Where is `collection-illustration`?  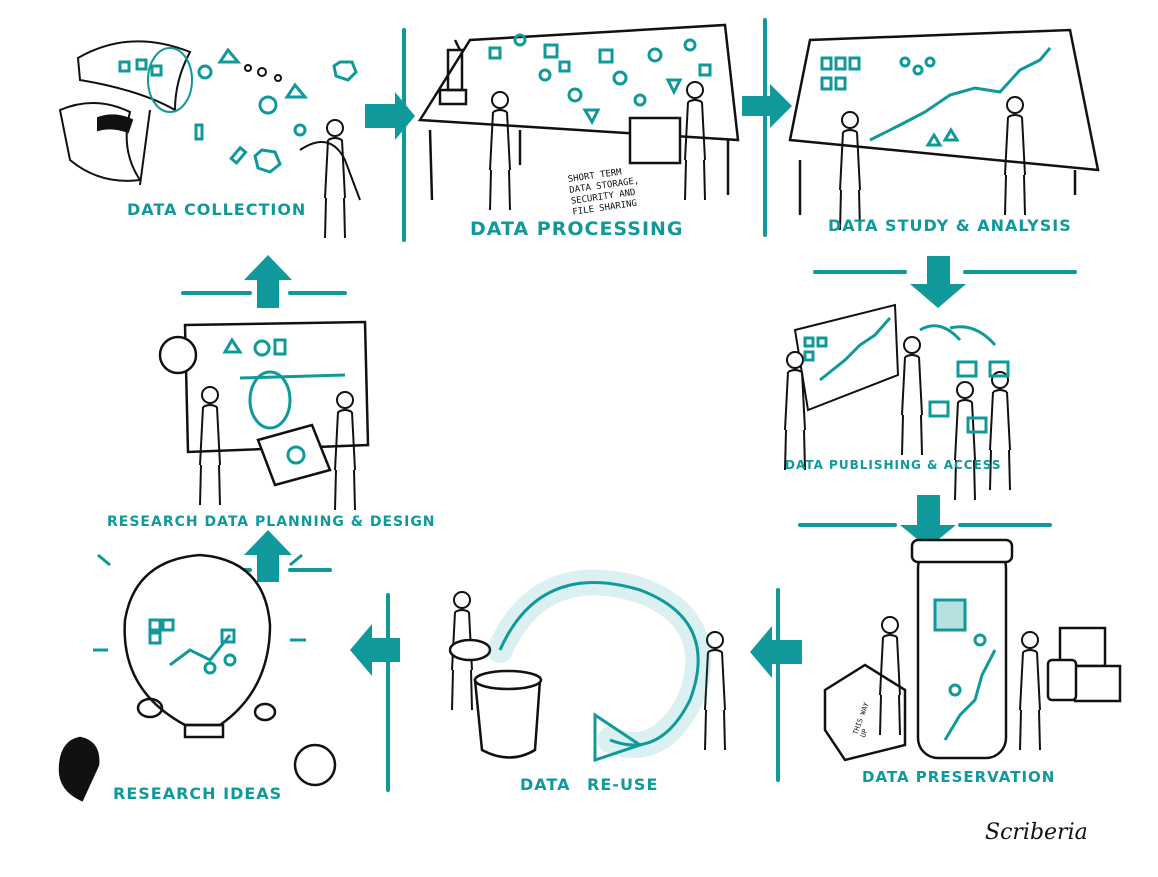 collection-illustration is located at coordinates (209, 139).